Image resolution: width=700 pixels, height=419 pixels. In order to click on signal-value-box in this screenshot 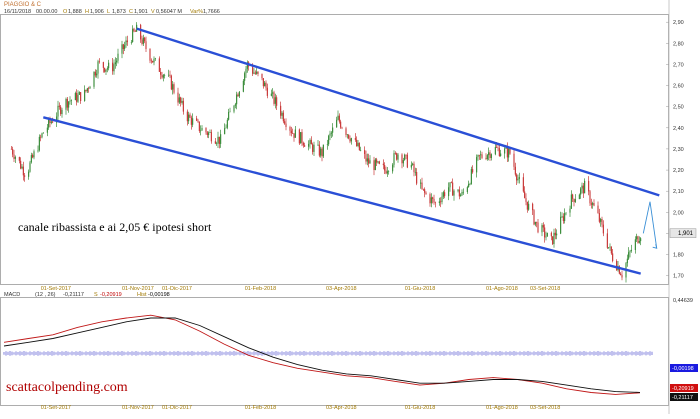, I will do `click(684, 388)`.